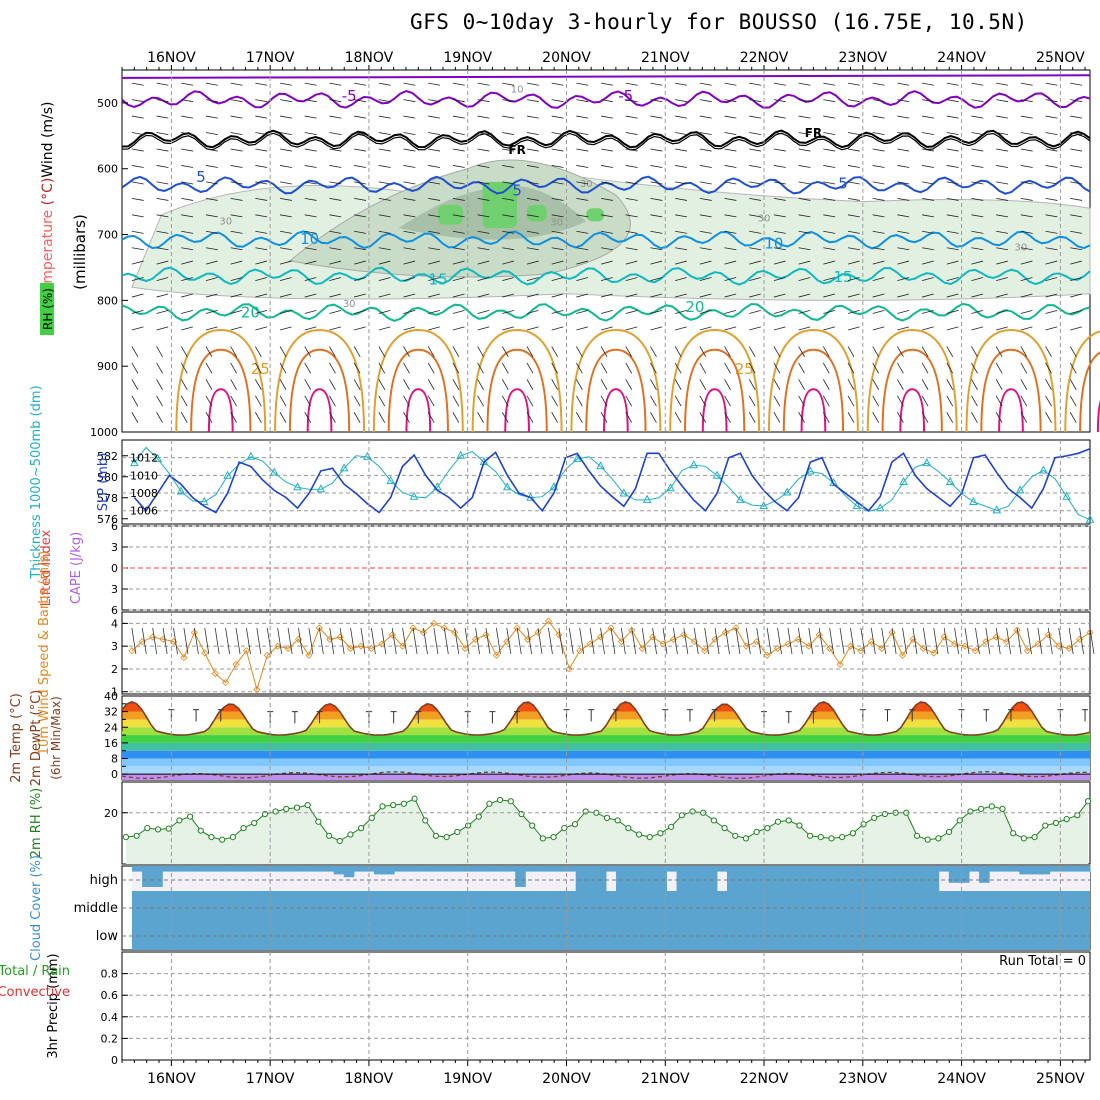 The image size is (1100, 1100). I want to click on y-tick-label: 0, so click(114, 774).